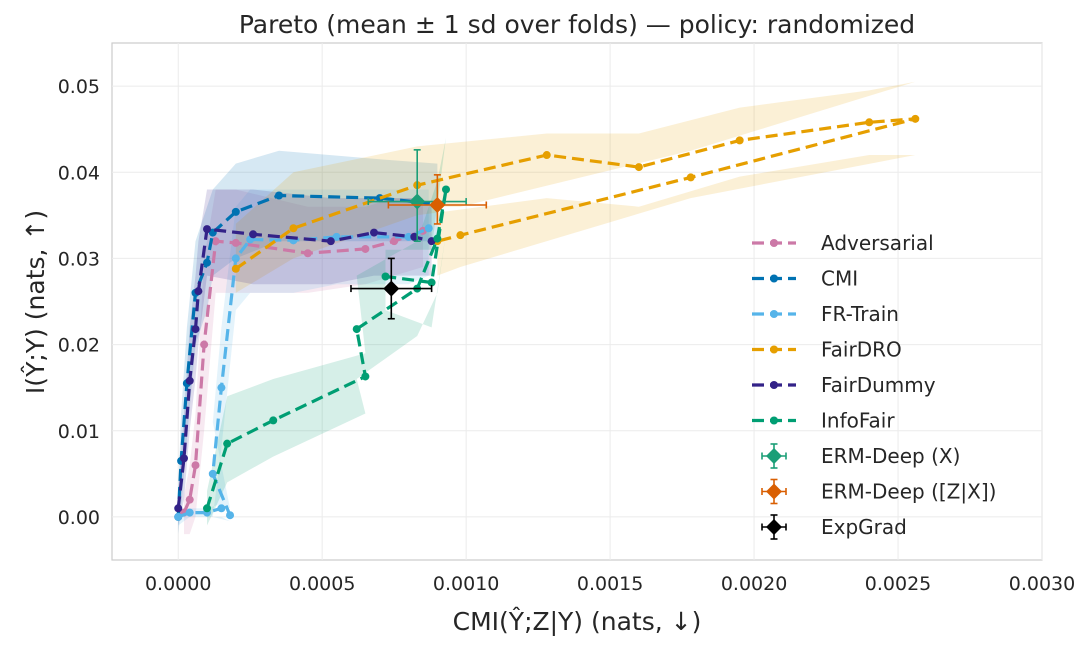  What do you see at coordinates (79, 518) in the screenshot?
I see `y-tick-label: 0.00` at bounding box center [79, 518].